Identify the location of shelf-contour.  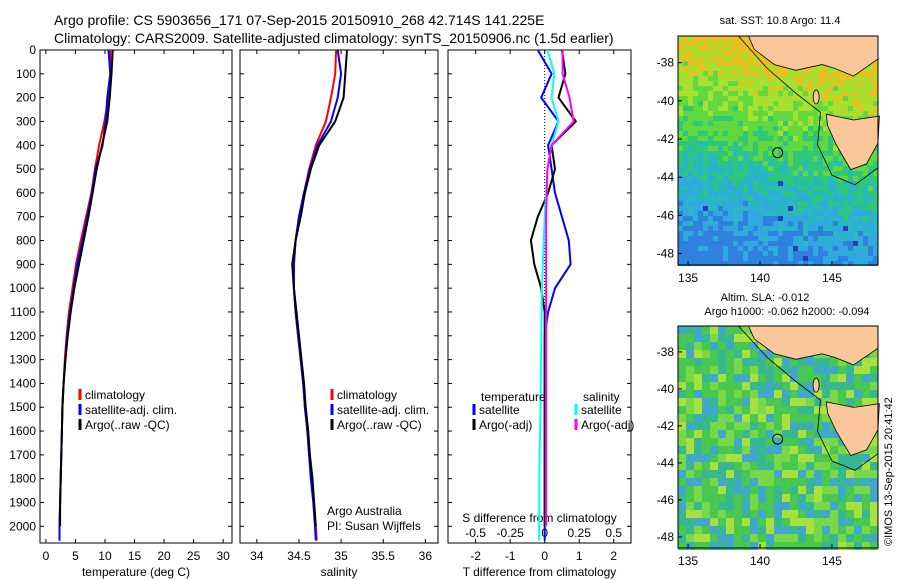
(808, 398).